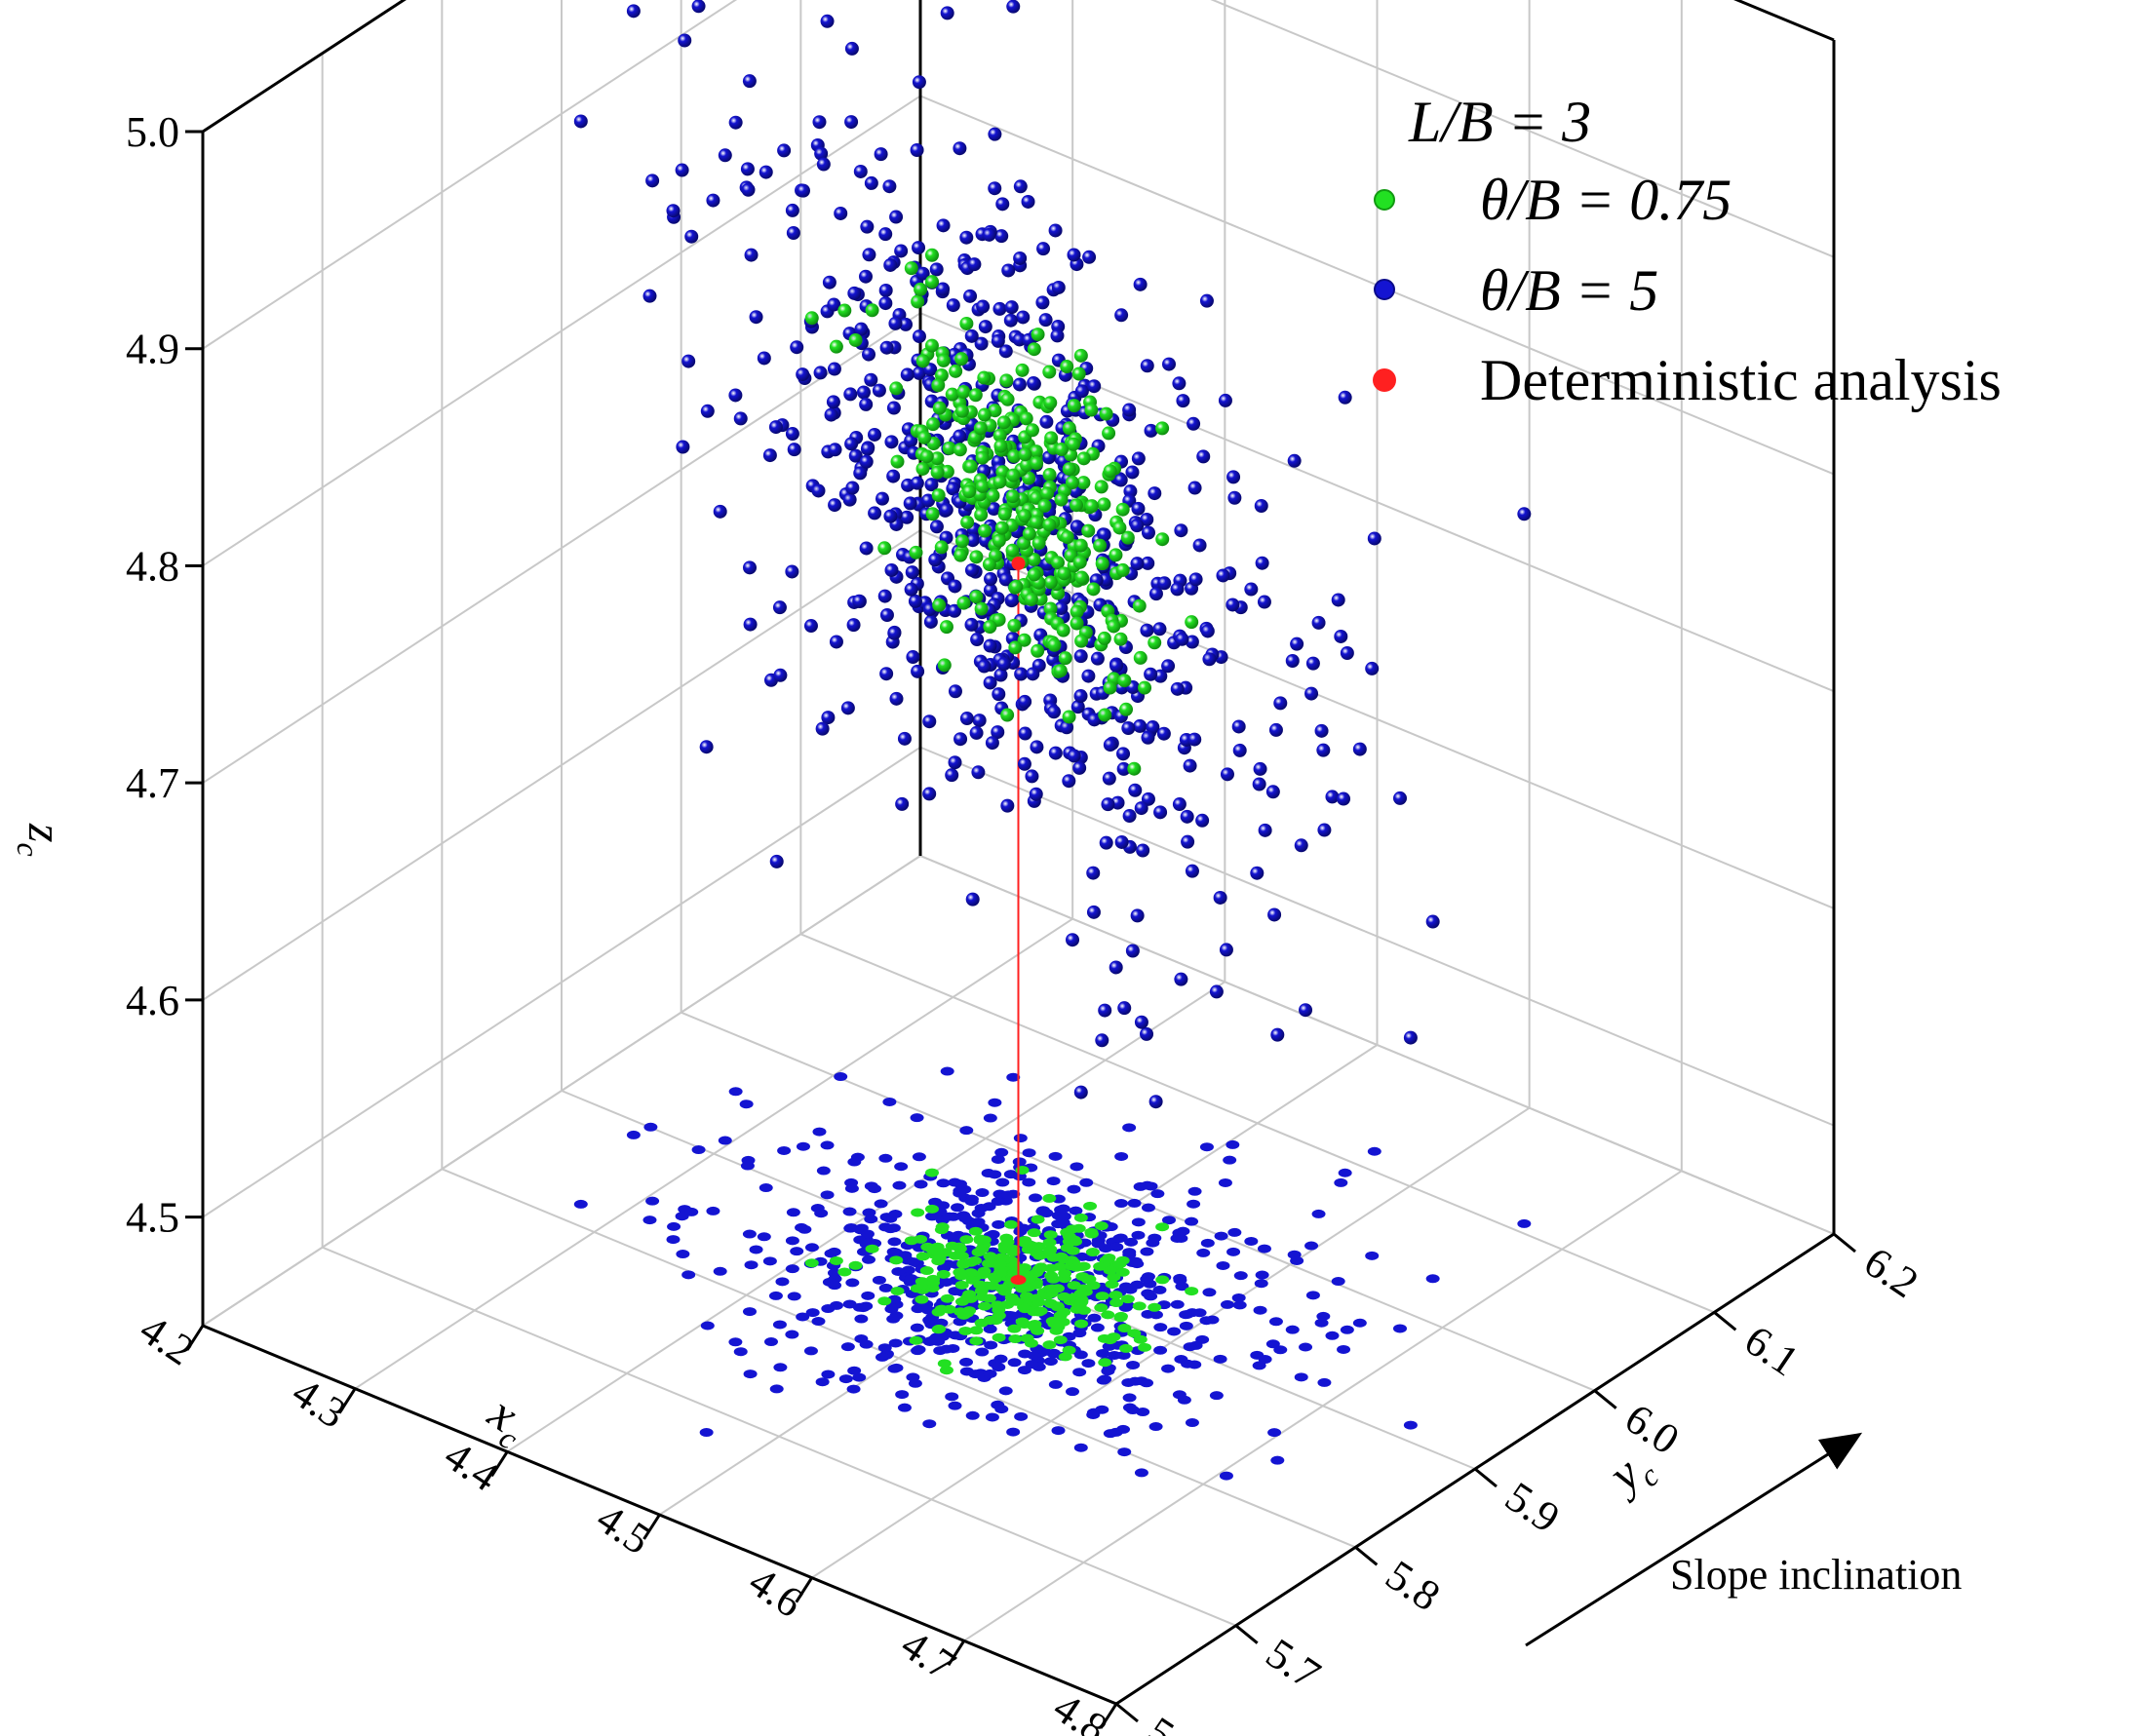  Describe the element at coordinates (500, 1464) in the screenshot. I see `x-tick-mark` at that location.